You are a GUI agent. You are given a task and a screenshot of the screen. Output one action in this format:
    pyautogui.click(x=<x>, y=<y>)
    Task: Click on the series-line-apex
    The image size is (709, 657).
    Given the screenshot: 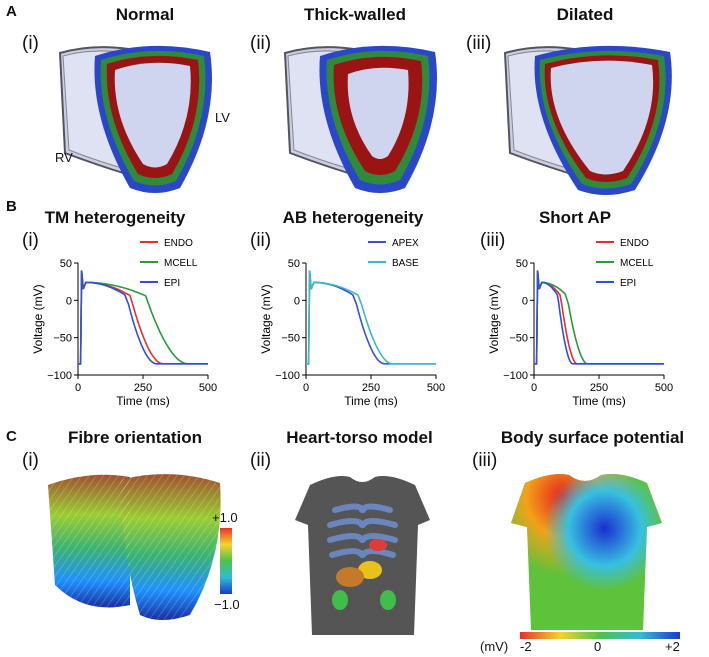 What is the action you would take?
    pyautogui.click(x=371, y=317)
    